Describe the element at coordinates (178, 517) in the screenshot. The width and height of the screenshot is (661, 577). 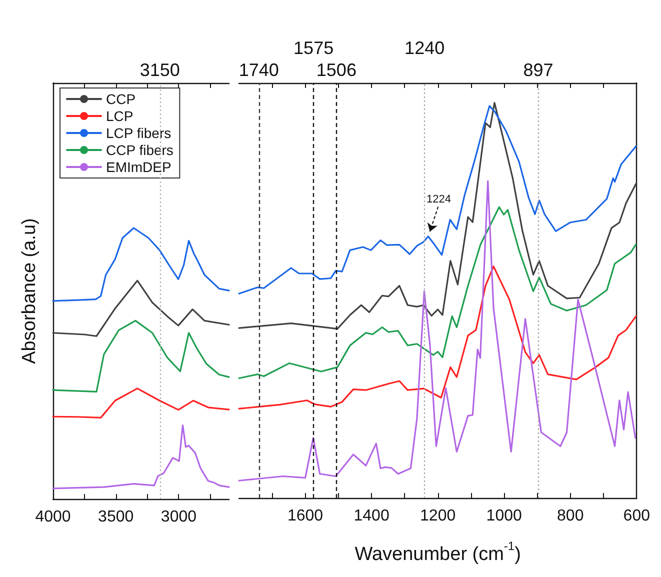
I see `x-tick-label: 3000` at that location.